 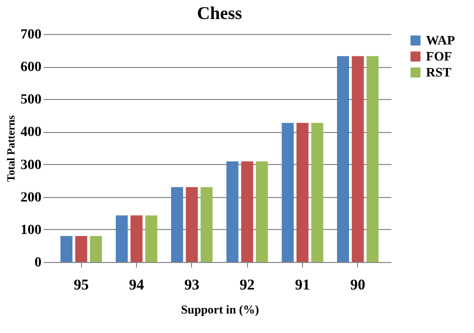 I want to click on x-tick-label: 90, so click(x=358, y=286).